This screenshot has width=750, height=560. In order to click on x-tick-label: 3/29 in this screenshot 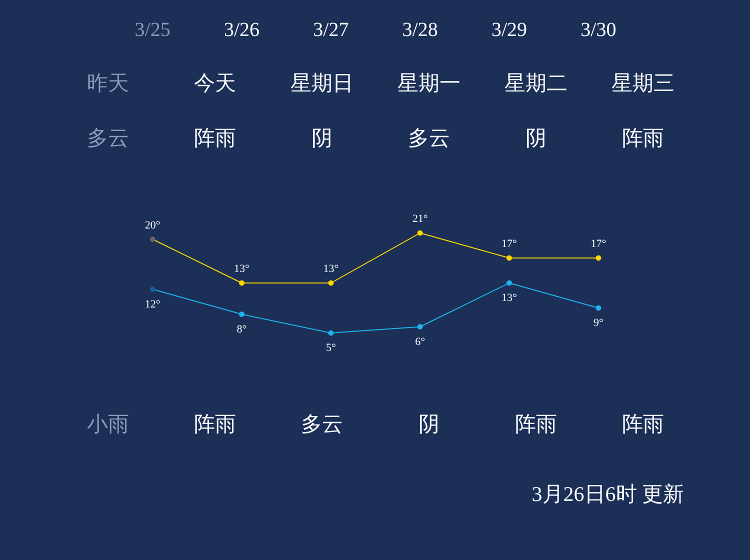, I will do `click(509, 30)`.